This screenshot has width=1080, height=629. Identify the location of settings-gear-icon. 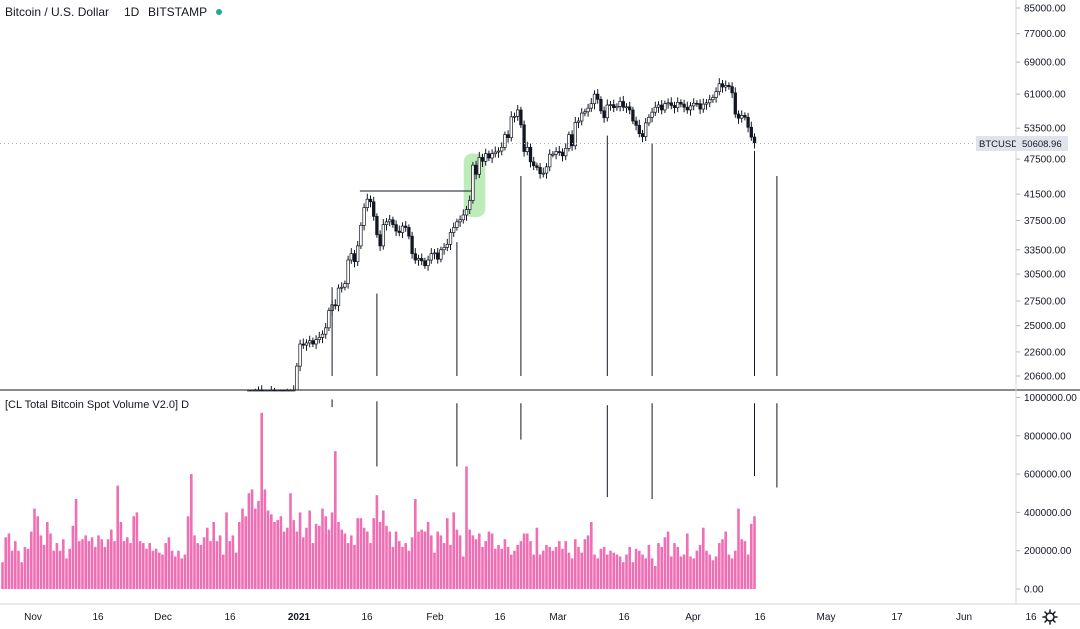
(1050, 617).